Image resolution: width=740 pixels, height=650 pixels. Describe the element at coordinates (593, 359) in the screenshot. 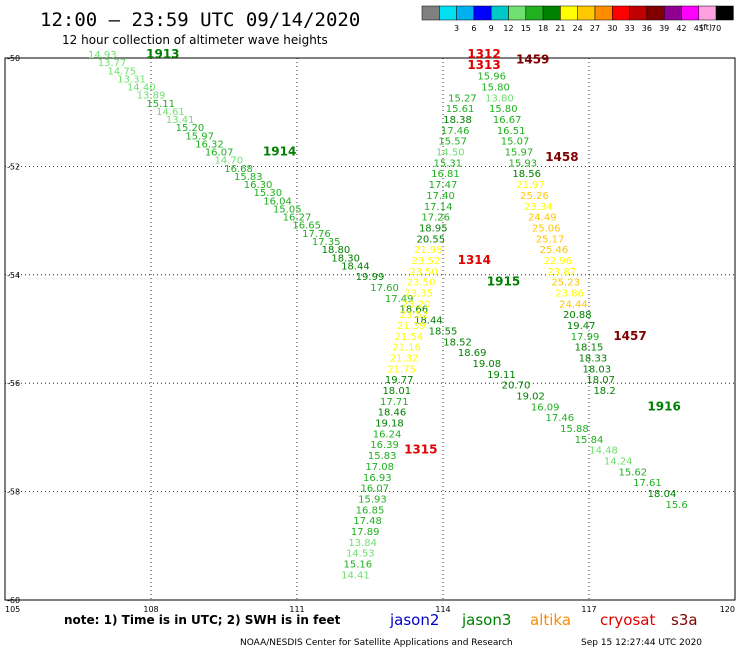

I see `swh-value: 18.33` at that location.